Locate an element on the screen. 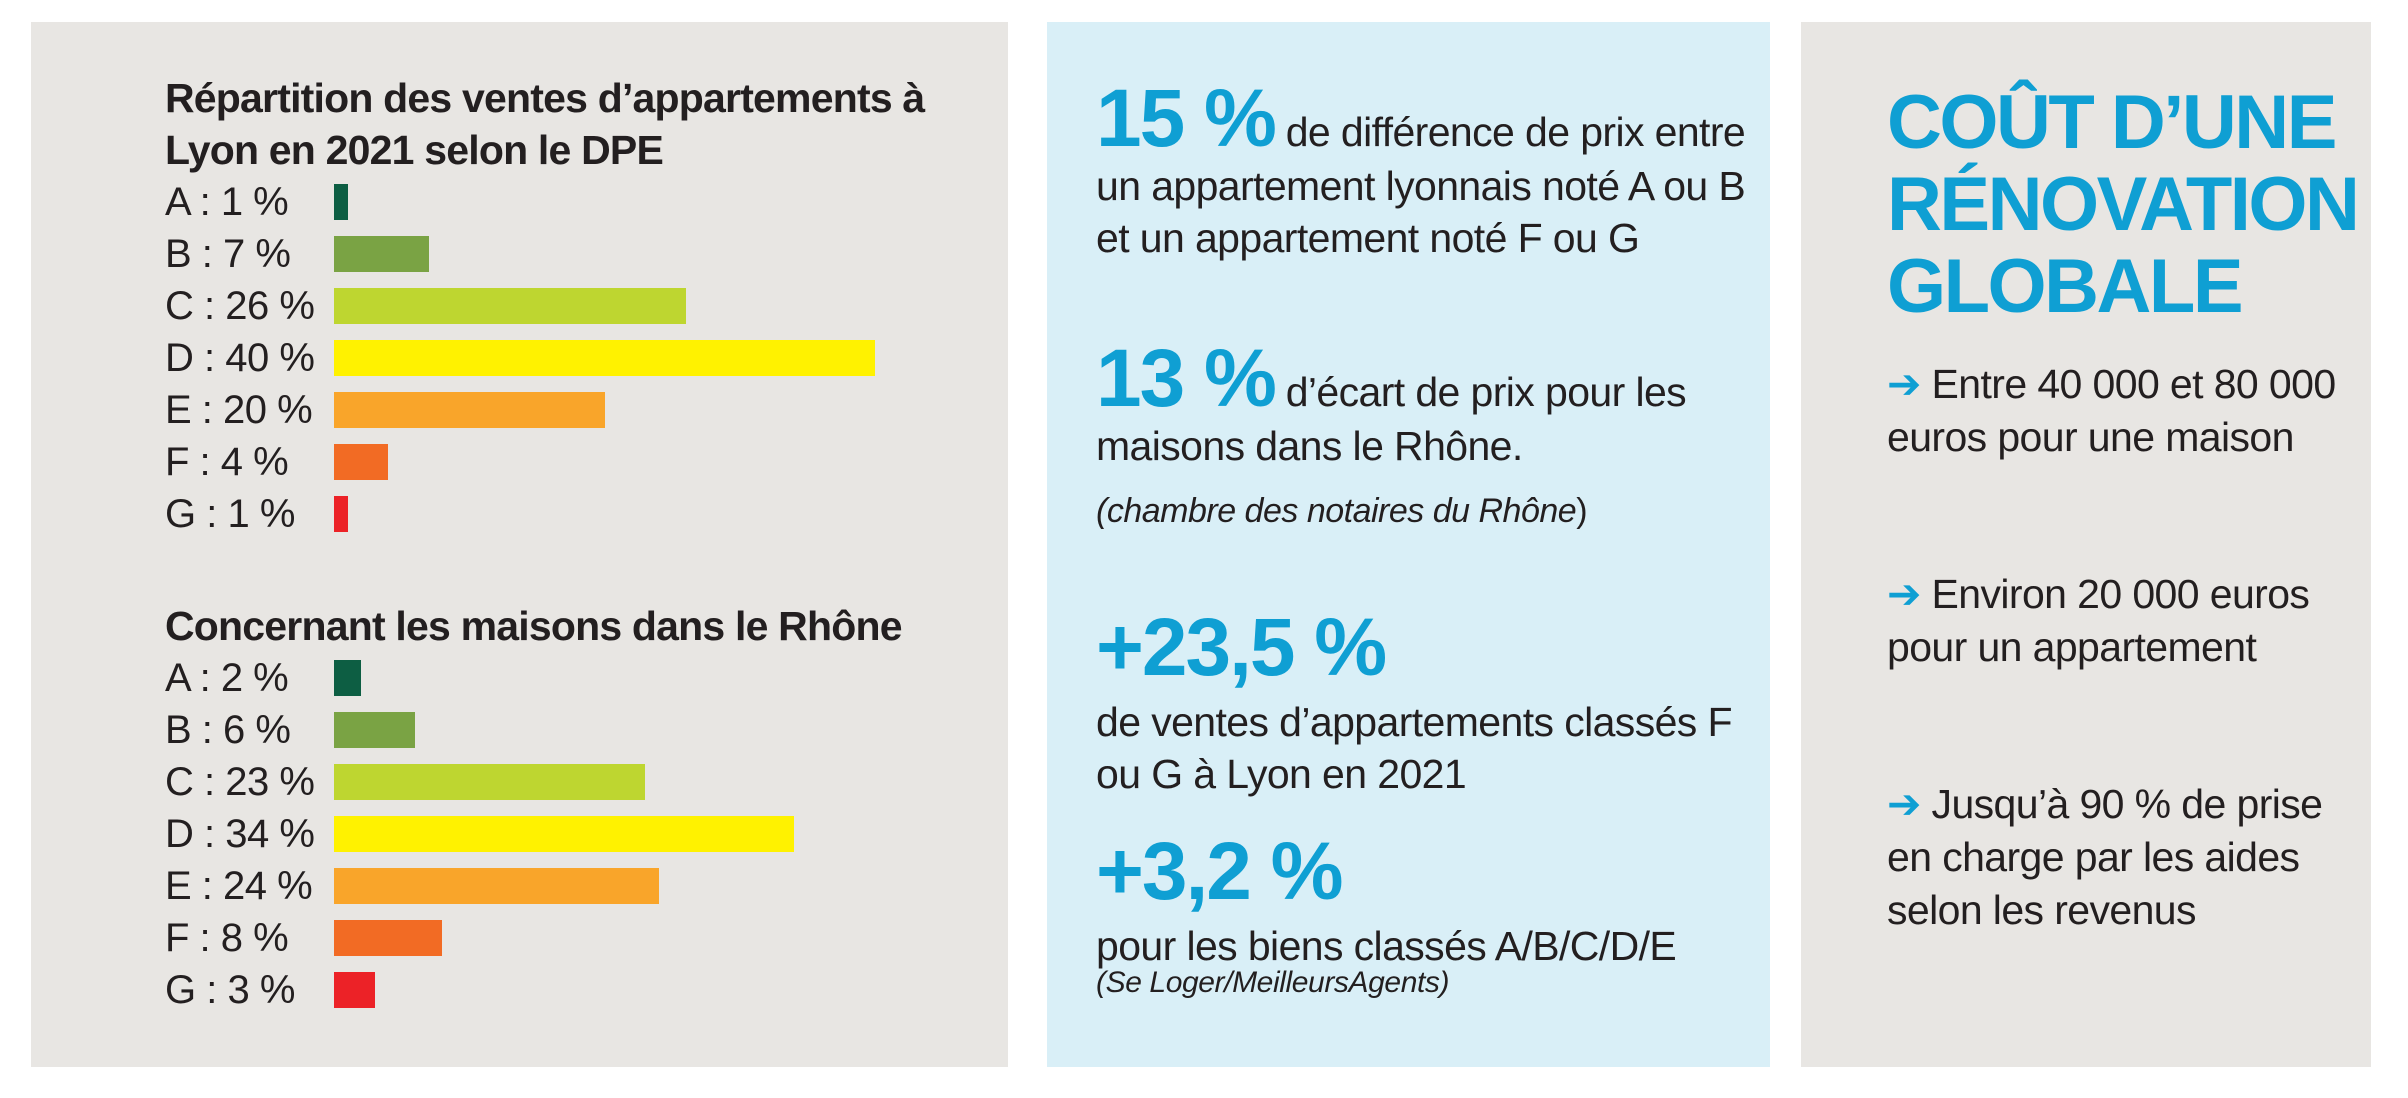 The image size is (2408, 1098). stat-houses-gap-value: 13 % is located at coordinates (1186, 378).